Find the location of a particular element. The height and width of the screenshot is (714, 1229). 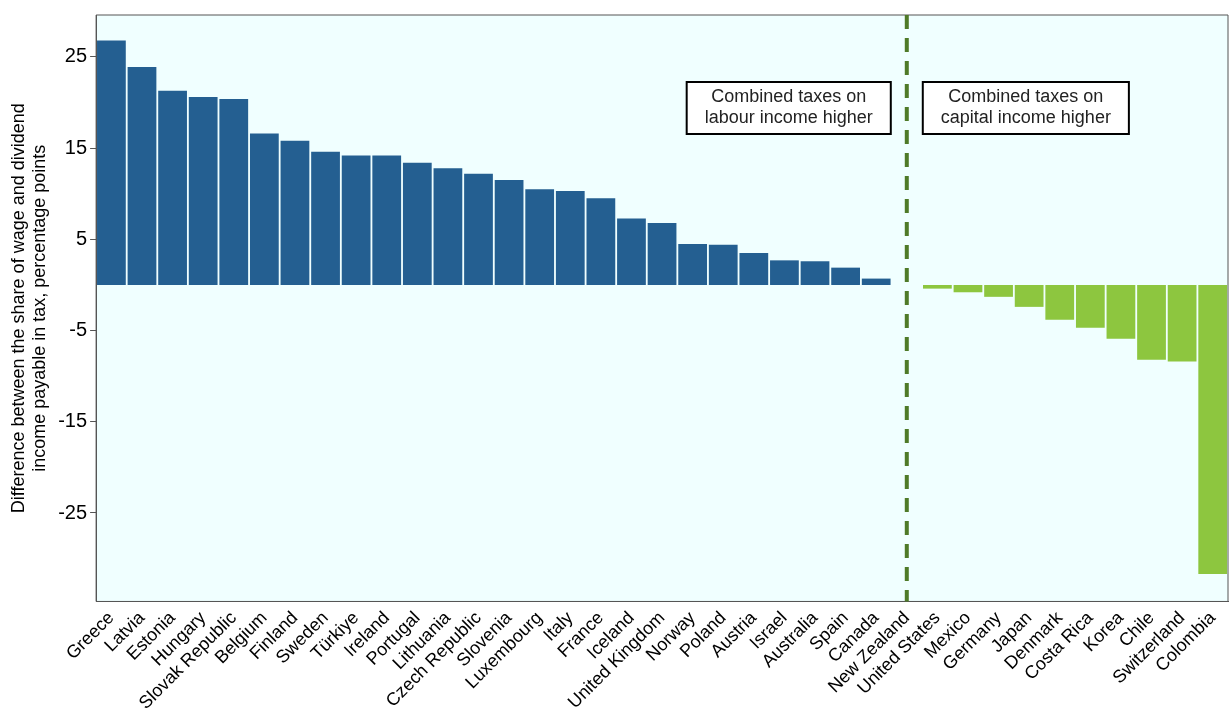

y-axis-title: Difference between the share of wage and dividend income payable in tax, percentage points is located at coordinates (28, 308).